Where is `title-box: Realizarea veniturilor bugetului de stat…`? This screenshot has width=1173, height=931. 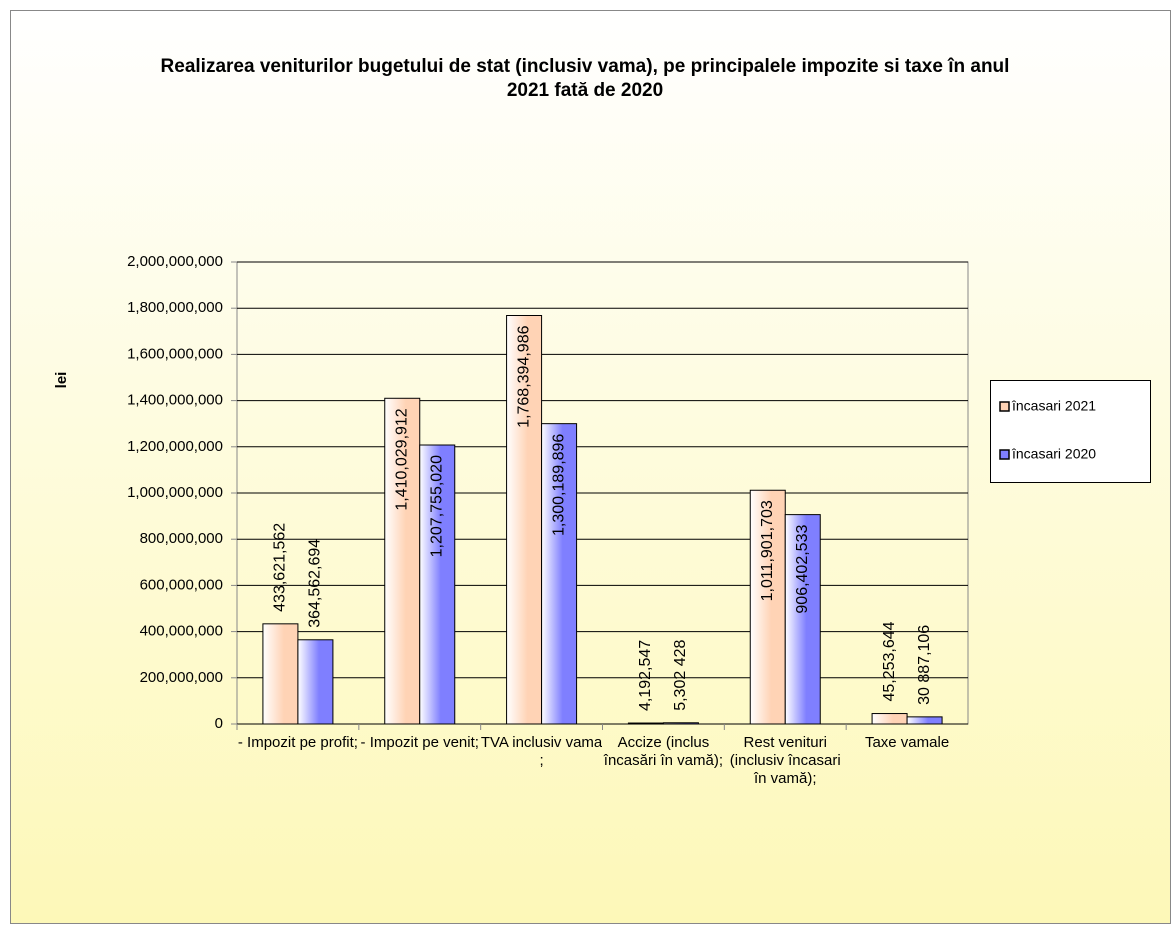
title-box: Realizarea veniturilor bugetului de stat… is located at coordinates (585, 78).